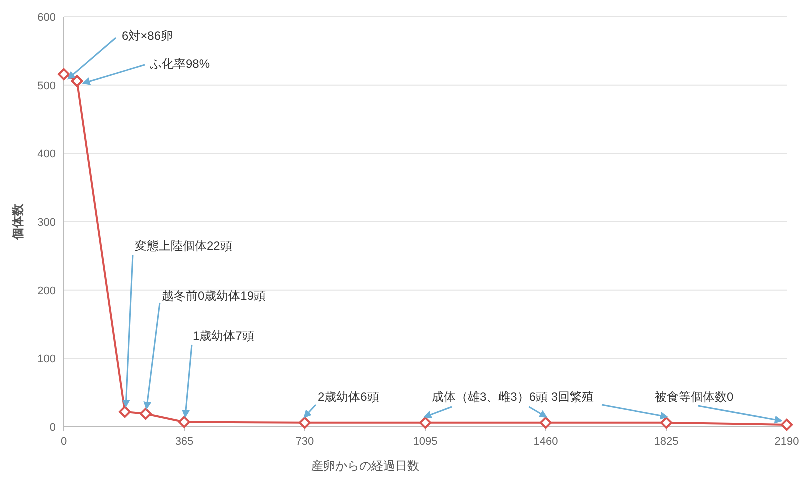 The width and height of the screenshot is (800, 479). What do you see at coordinates (425, 442) in the screenshot?
I see `x-tick-label: 1095` at bounding box center [425, 442].